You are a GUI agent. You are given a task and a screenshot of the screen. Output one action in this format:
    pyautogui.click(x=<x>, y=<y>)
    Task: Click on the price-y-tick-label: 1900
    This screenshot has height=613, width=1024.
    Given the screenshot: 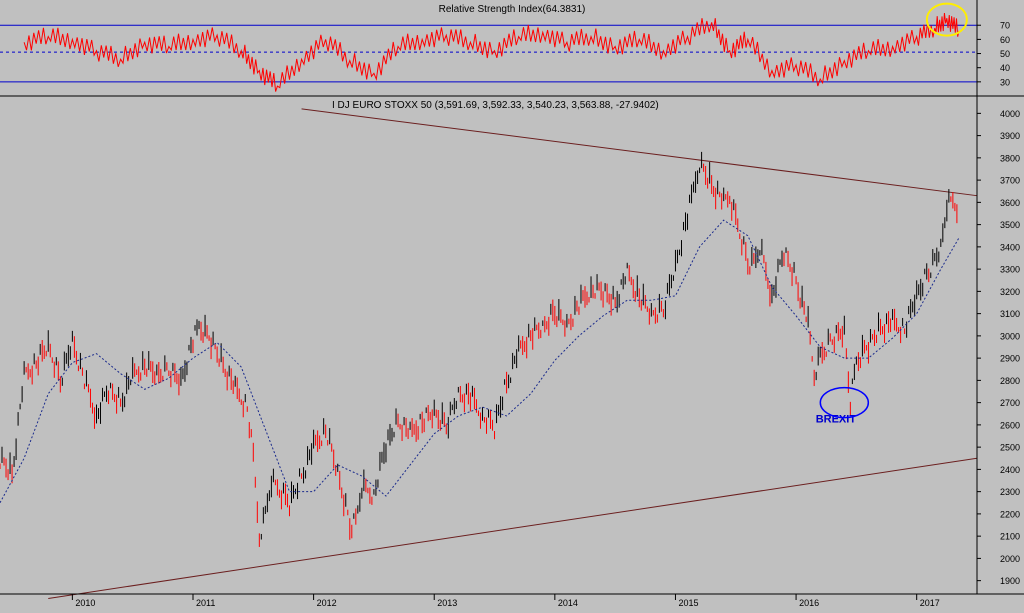 What is the action you would take?
    pyautogui.click(x=1010, y=581)
    